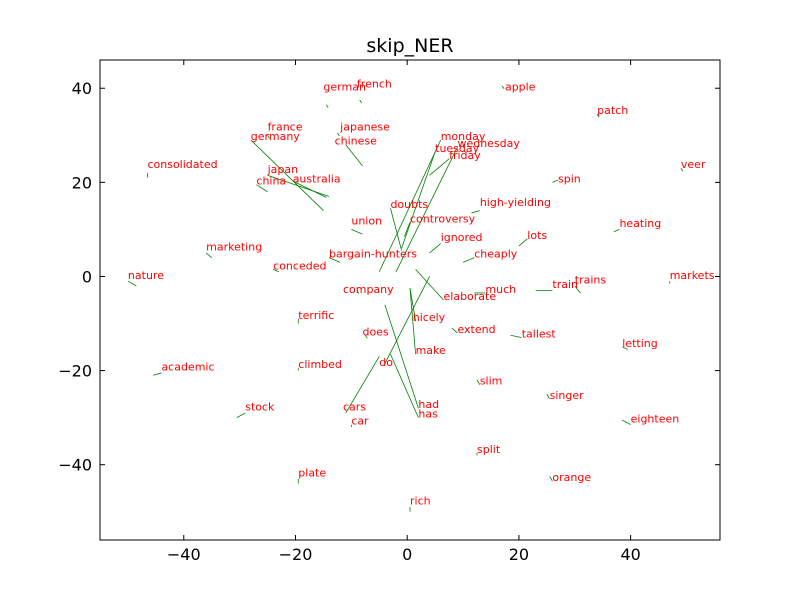  Describe the element at coordinates (356, 141) in the screenshot. I see `word-label: chinese` at that location.